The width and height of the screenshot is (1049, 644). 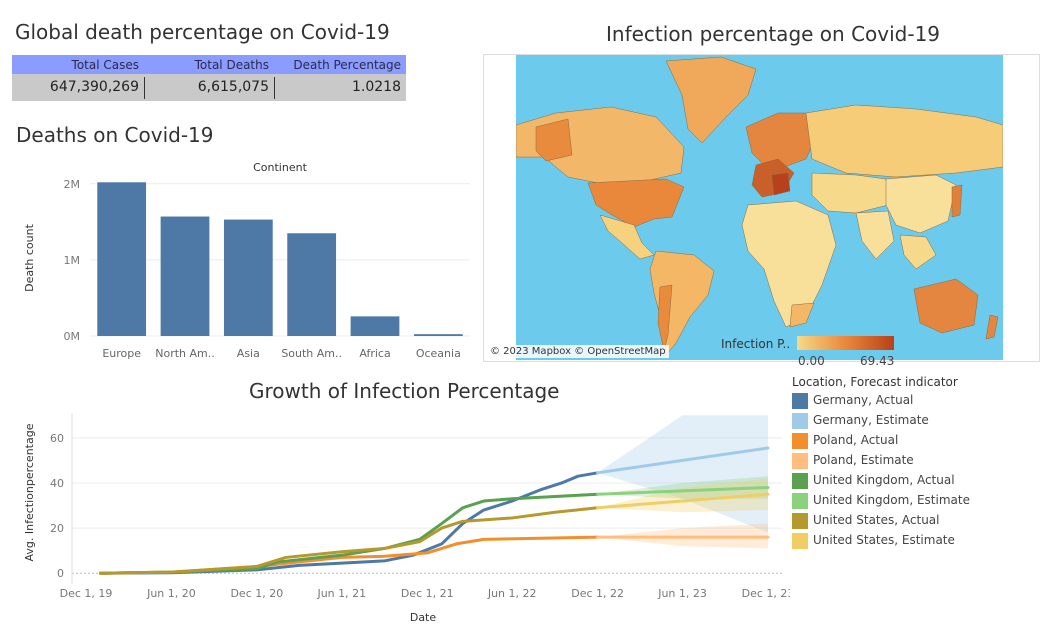 What do you see at coordinates (683, 490) in the screenshot?
I see `series-line-united-kingdom-estimate` at bounding box center [683, 490].